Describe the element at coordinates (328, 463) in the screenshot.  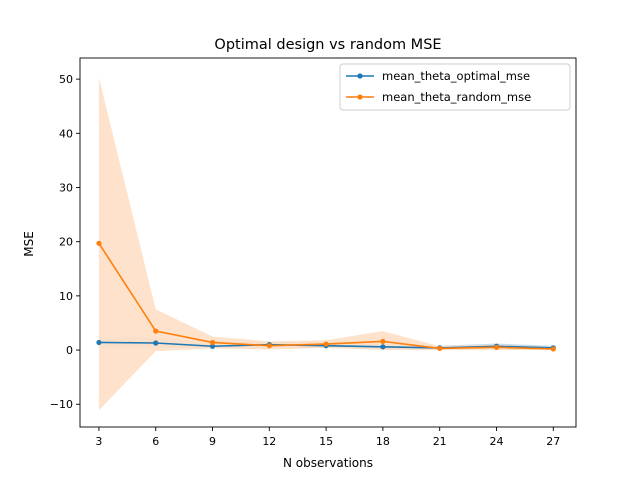
I see `x-axis-label: N observations` at that location.